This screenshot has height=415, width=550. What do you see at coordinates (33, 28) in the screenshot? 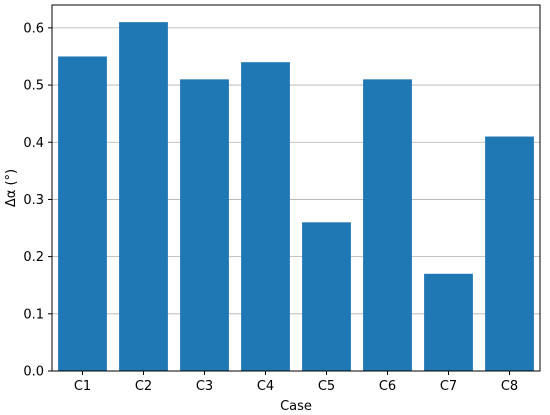
I see `y-tick-label: 0.6` at bounding box center [33, 28].